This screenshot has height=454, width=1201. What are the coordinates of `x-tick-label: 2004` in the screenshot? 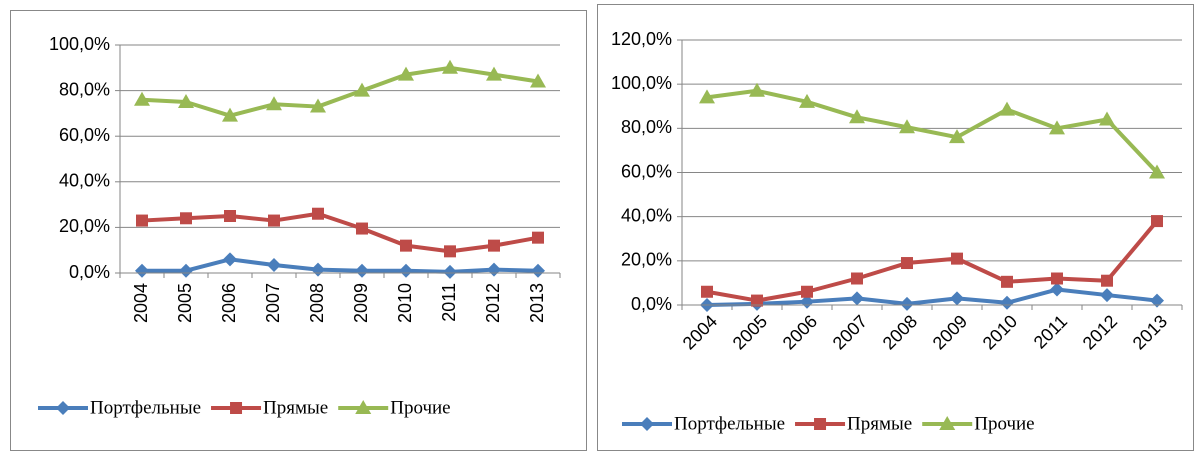 It's located at (141, 303).